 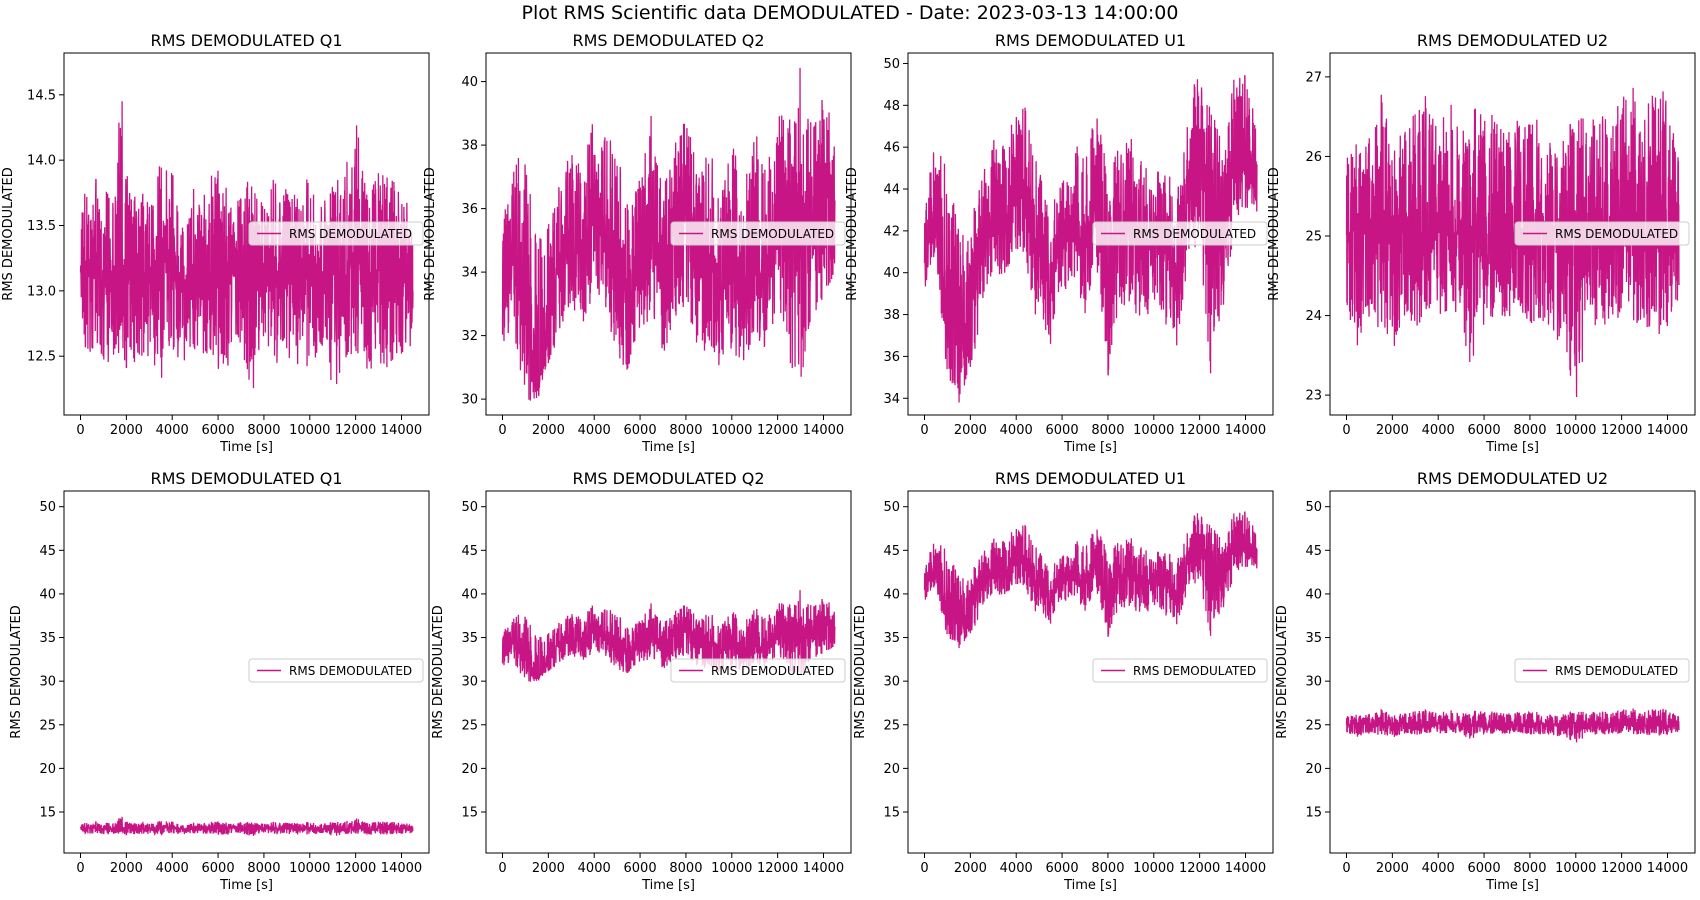 What do you see at coordinates (41, 95) in the screenshot?
I see `y-tick-label: 14.5` at bounding box center [41, 95].